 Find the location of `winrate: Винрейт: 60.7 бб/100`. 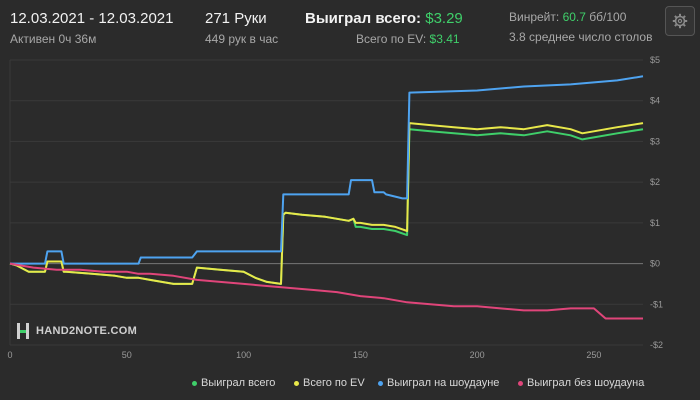

winrate: Винрейт: 60.7 бб/100 is located at coordinates (567, 17).